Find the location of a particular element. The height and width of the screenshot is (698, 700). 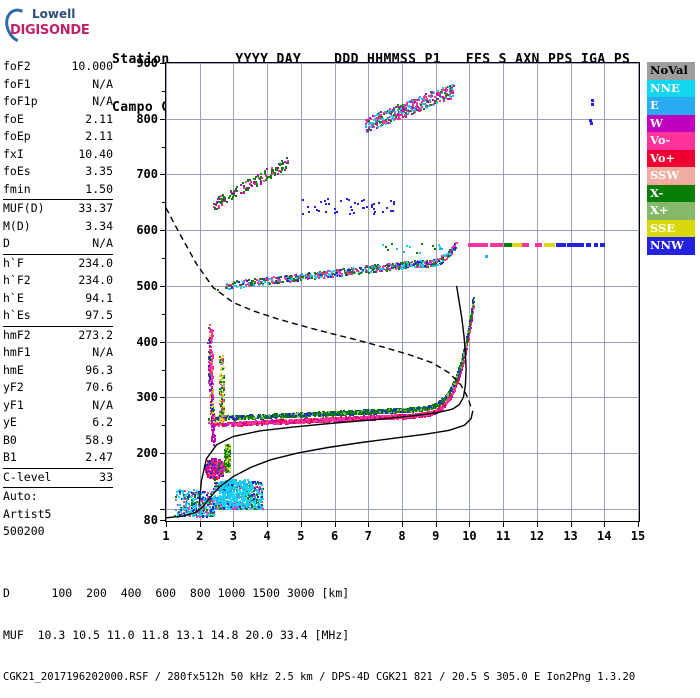

param-group-virtual-heights: h`F 234.0 h`F2 234.0 h`E 94.1 h`Es 97.5 is located at coordinates (58, 291).